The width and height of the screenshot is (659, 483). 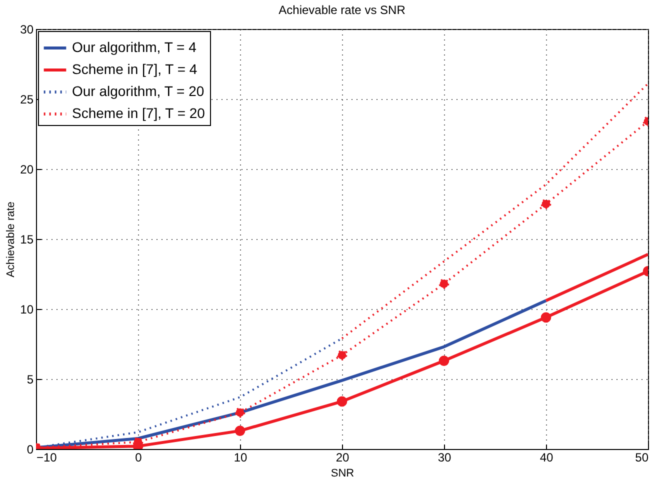 What do you see at coordinates (27, 29) in the screenshot?
I see `y-tick-label: 30` at bounding box center [27, 29].